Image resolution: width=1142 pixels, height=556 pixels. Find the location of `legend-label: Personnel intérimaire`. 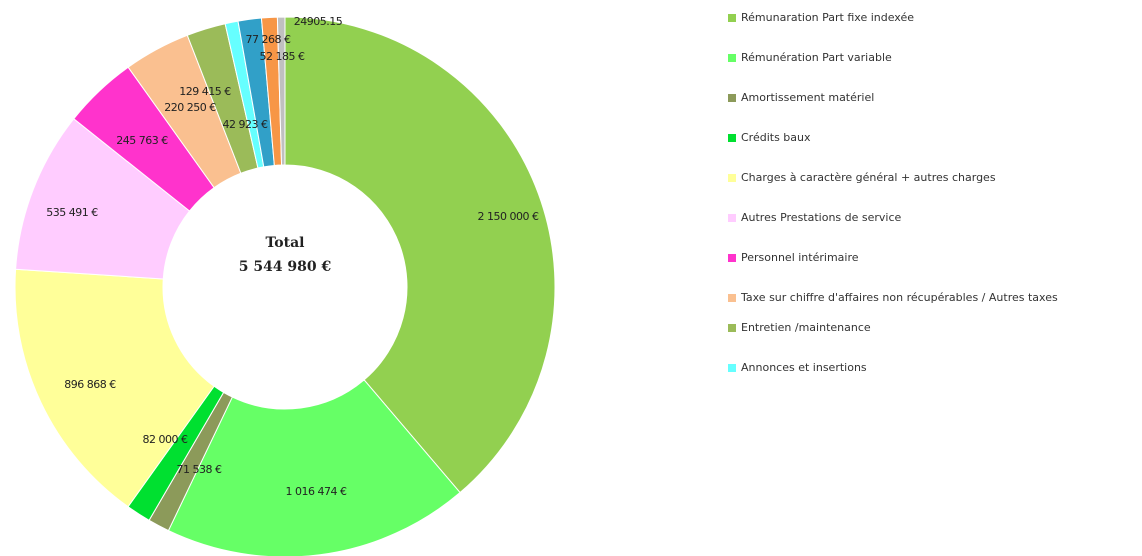

legend-label: Personnel intérimaire is located at coordinates (800, 257).